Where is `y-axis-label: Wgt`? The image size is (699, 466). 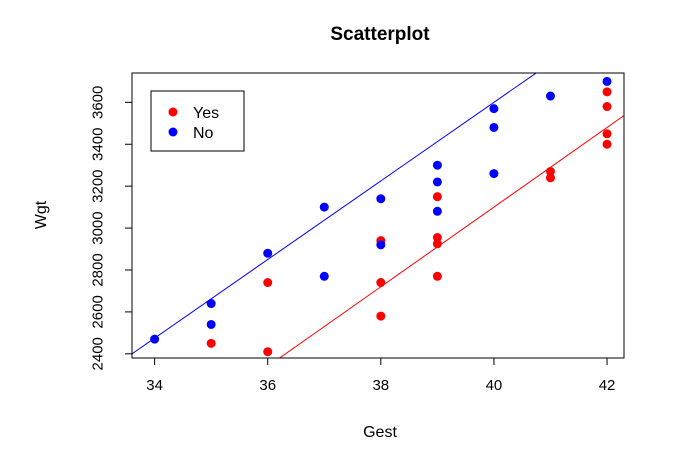 y-axis-label: Wgt is located at coordinates (41, 214).